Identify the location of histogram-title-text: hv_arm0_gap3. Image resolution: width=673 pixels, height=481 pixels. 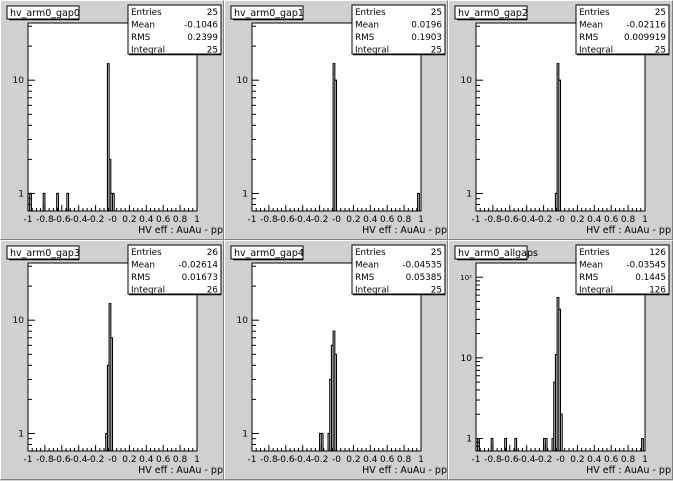
(45, 253).